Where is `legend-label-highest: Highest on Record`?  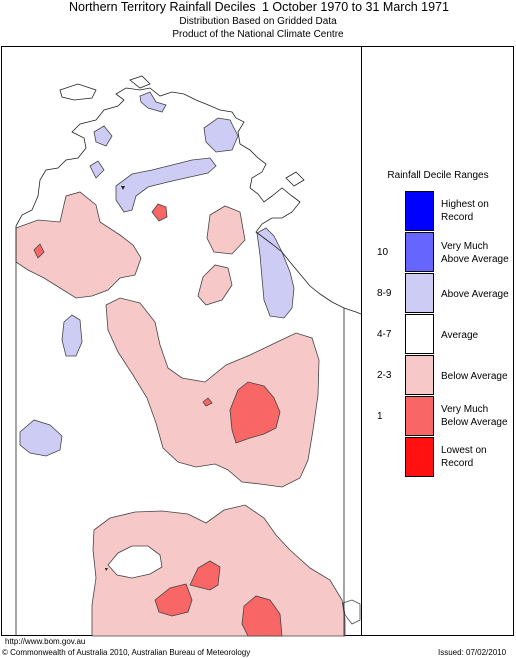 legend-label-highest: Highest on Record is located at coordinates (465, 211).